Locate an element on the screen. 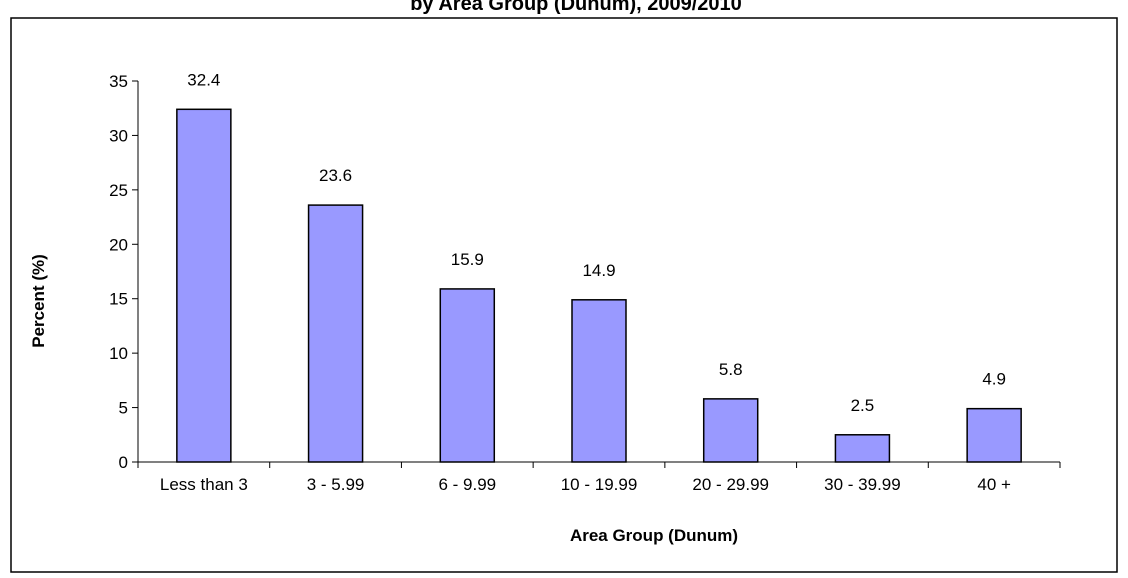 This screenshot has width=1128, height=578. data-label: 15.9 is located at coordinates (467, 259).